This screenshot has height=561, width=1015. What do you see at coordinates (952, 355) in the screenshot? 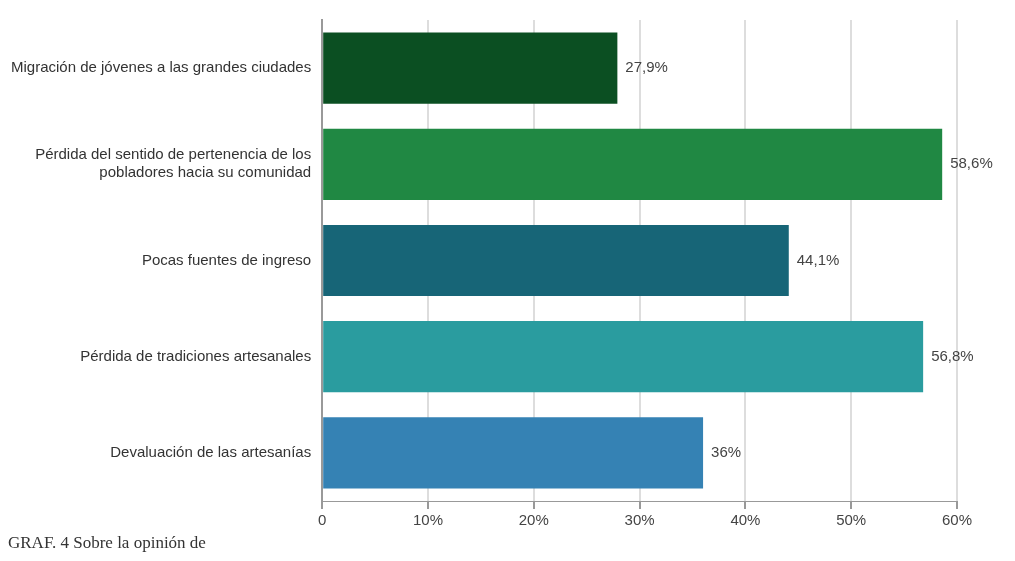
I see `data-label: 56,8%` at bounding box center [952, 355].